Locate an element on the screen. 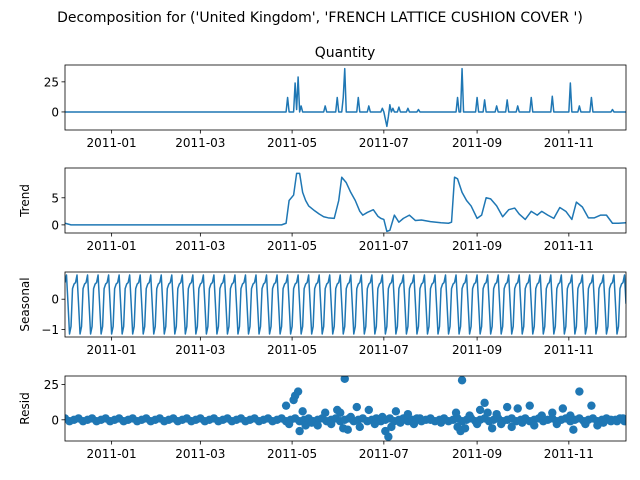 This screenshot has height=480, width=640. series-line is located at coordinates (345, 202).